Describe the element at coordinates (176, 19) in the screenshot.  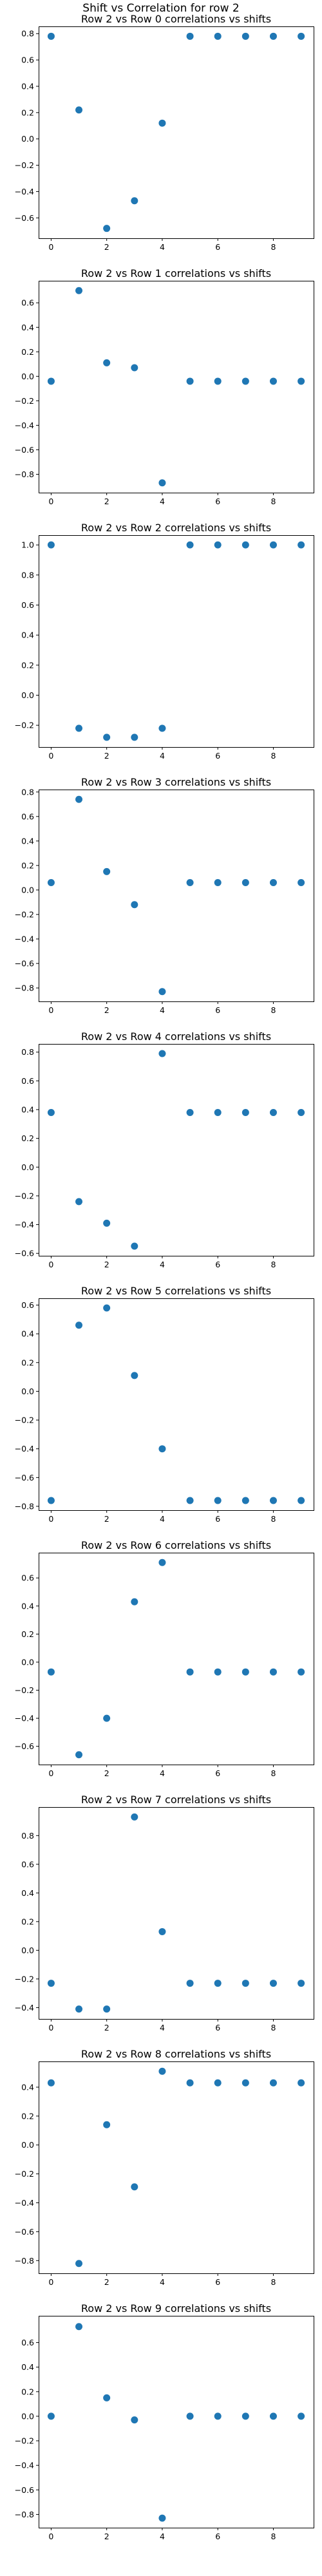
I see `panel-title: Row 2 vs Row 0 correlations vs shifts` at that location.